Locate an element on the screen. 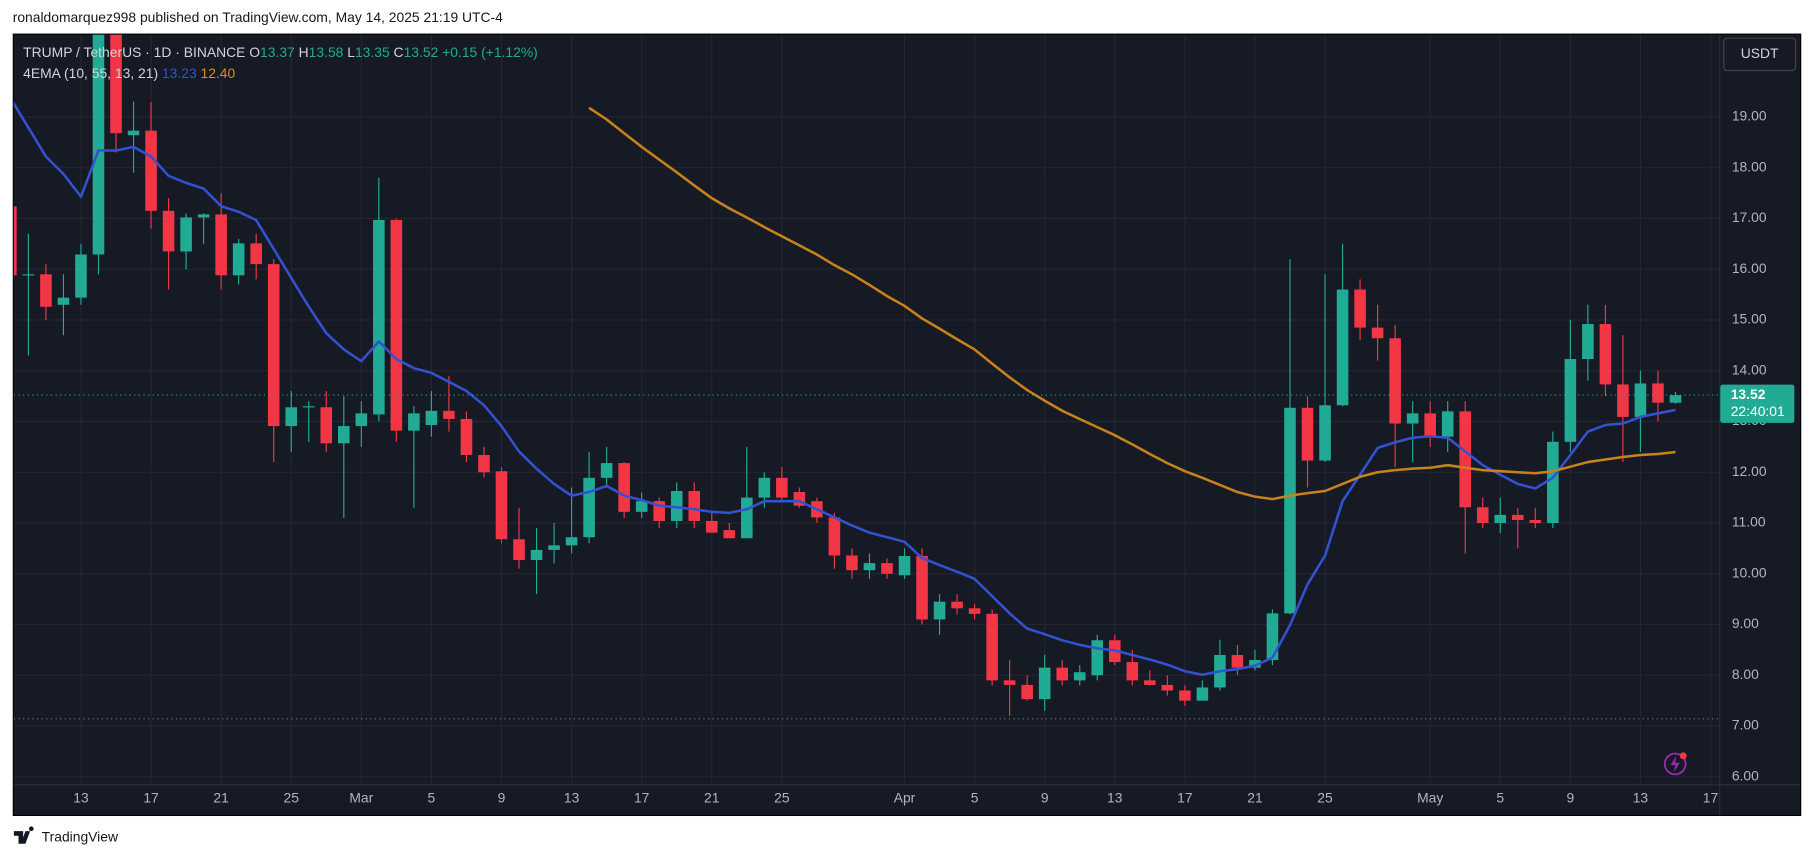  currency-label: USDT is located at coordinates (1760, 53).